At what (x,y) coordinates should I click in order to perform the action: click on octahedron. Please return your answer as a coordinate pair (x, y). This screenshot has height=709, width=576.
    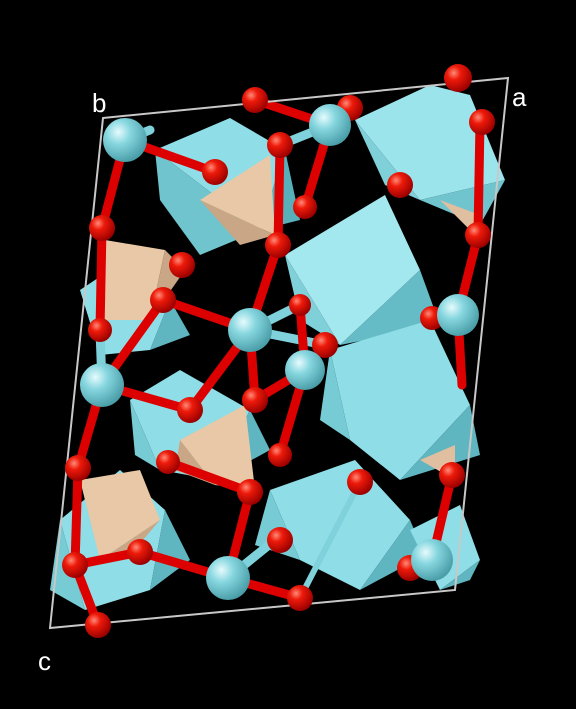
    Looking at the image, I should click on (400, 400).